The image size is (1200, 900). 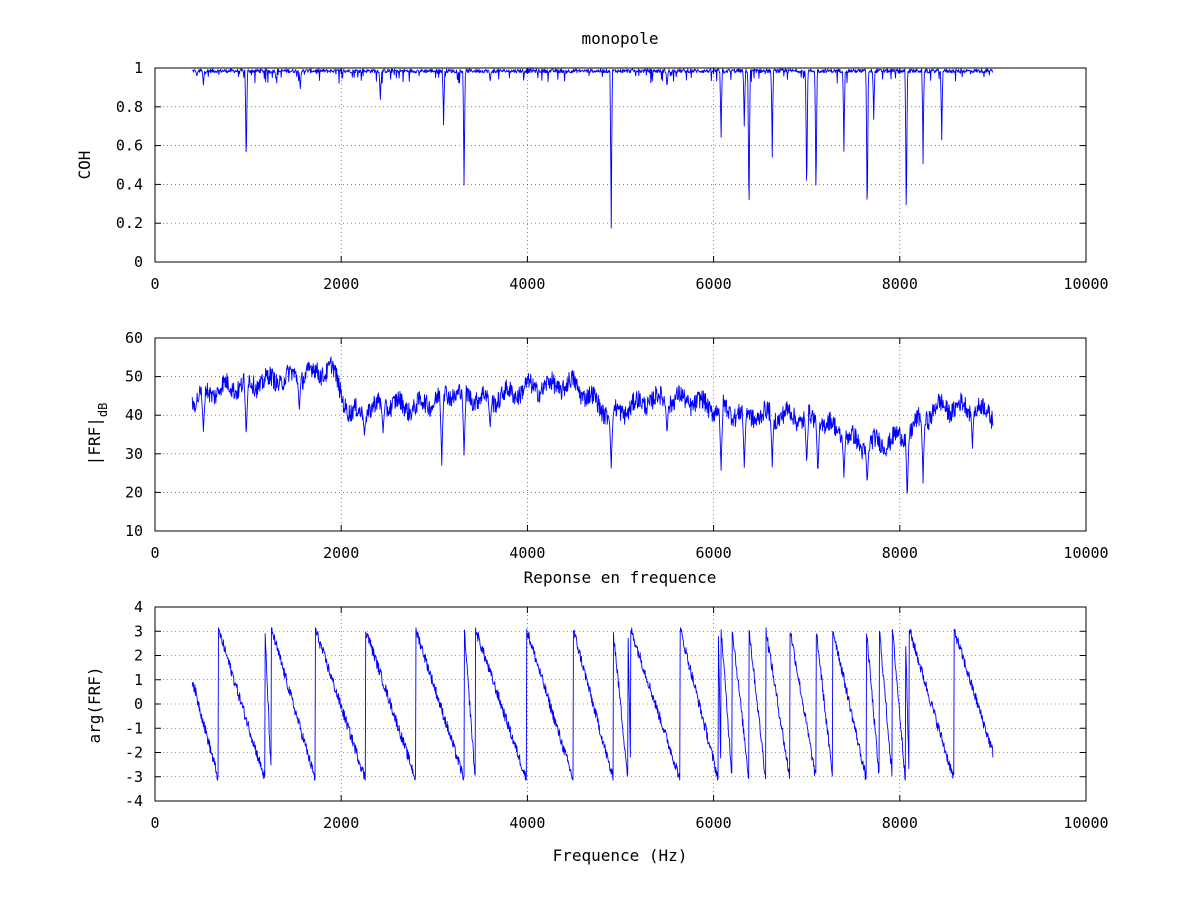 What do you see at coordinates (138, 680) in the screenshot?
I see `frf-phase-y-tick-label: 1` at bounding box center [138, 680].